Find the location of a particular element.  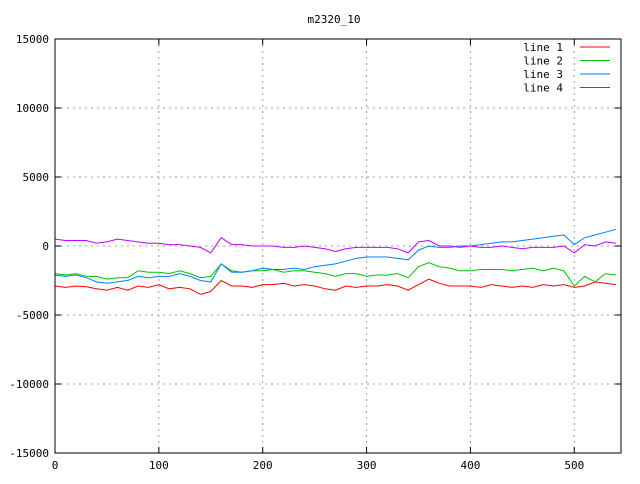

y-tick-label: 0 is located at coordinates (45, 246).